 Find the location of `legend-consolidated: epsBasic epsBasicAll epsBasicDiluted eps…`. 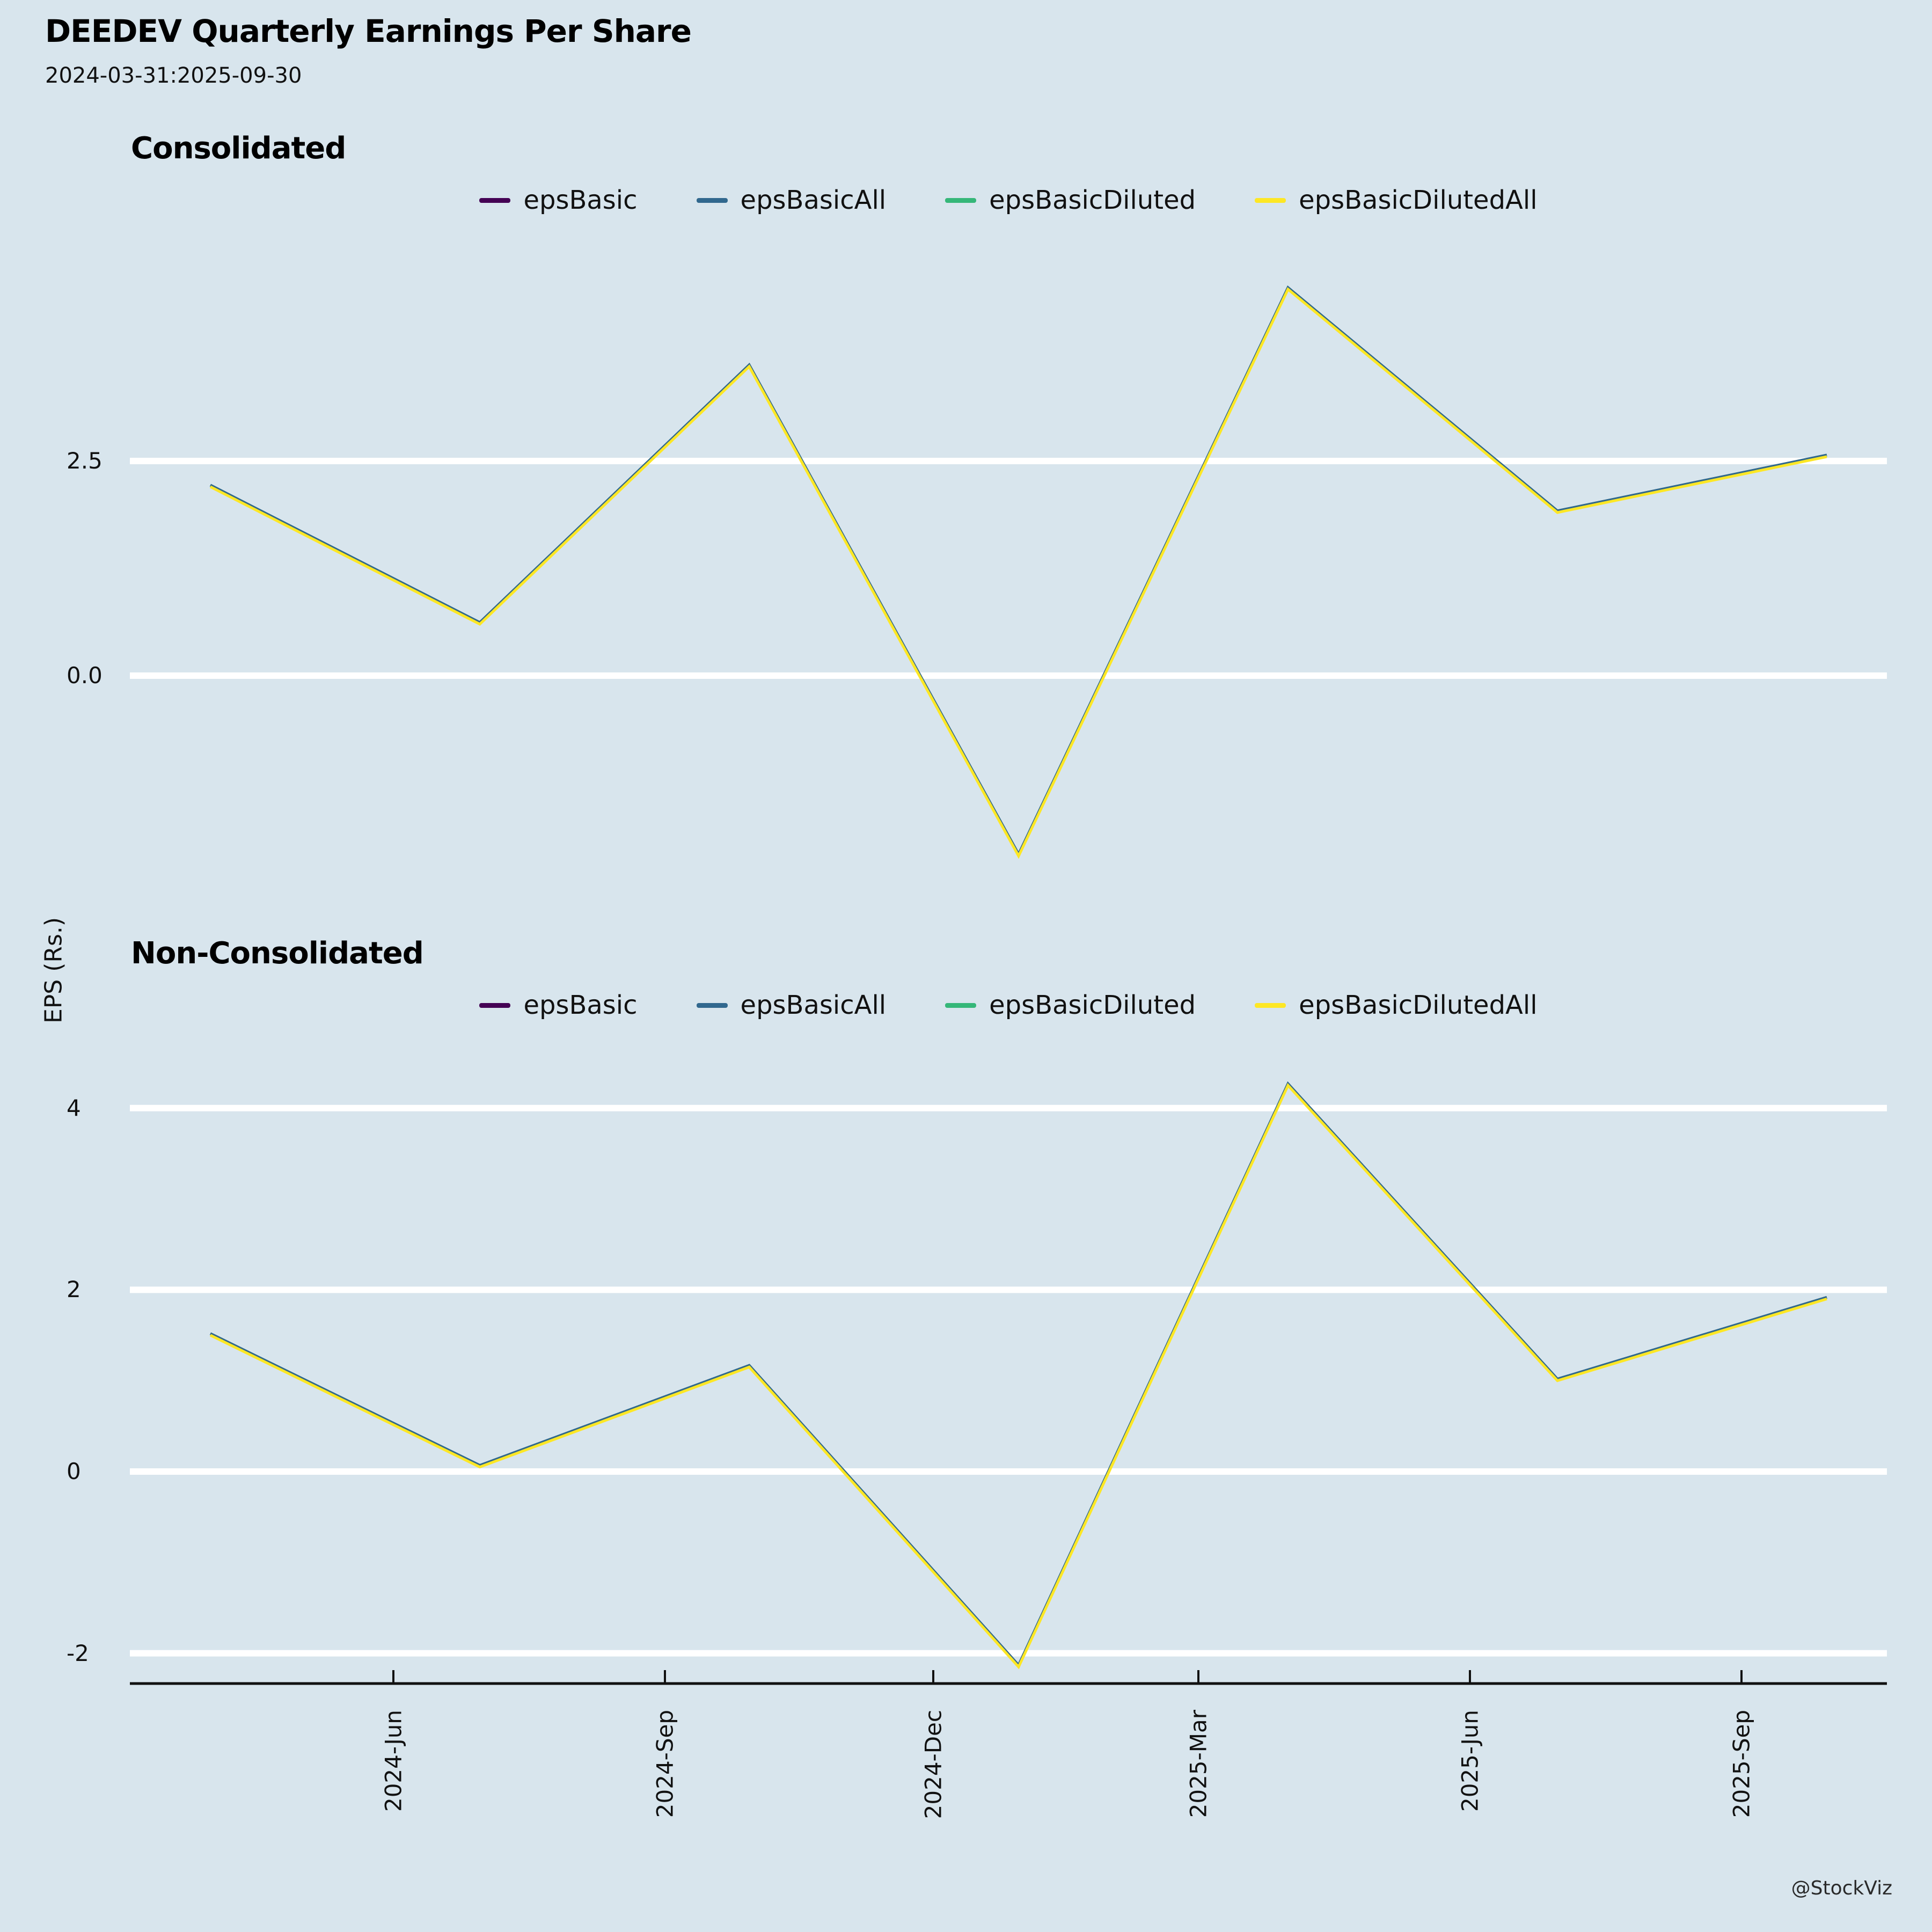

legend-consolidated: epsBasic epsBasicAll epsBasicDiluted eps… is located at coordinates (1008, 200).